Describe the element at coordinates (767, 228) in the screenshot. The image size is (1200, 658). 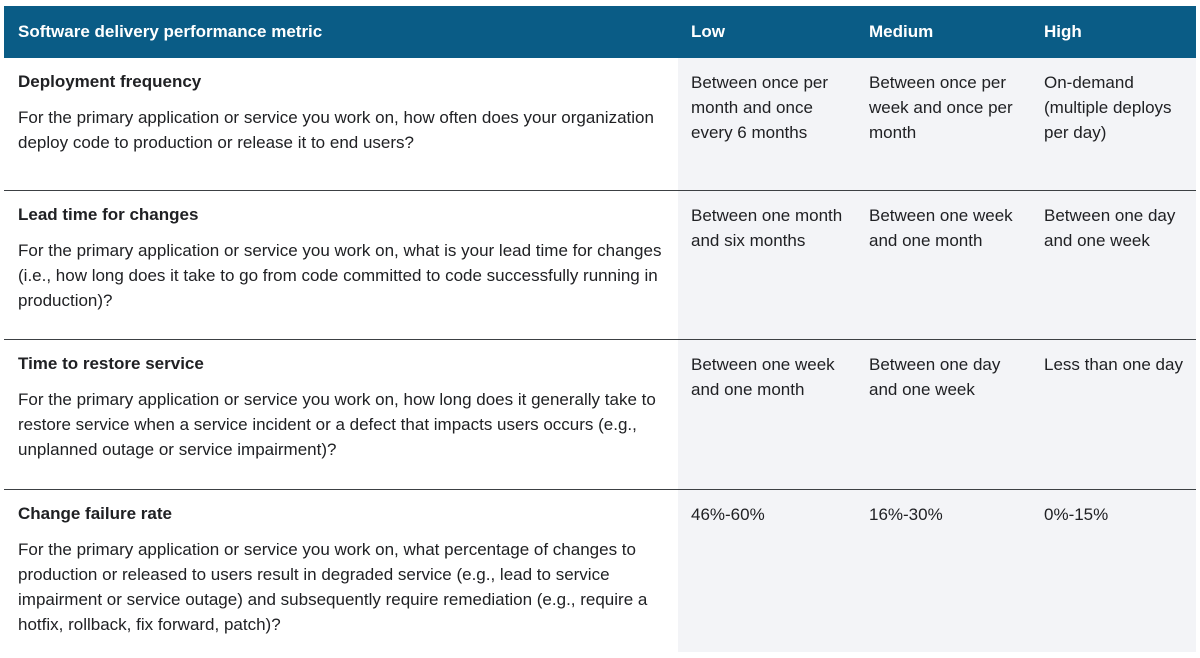
I see `low-cell: Between one month and six months` at that location.